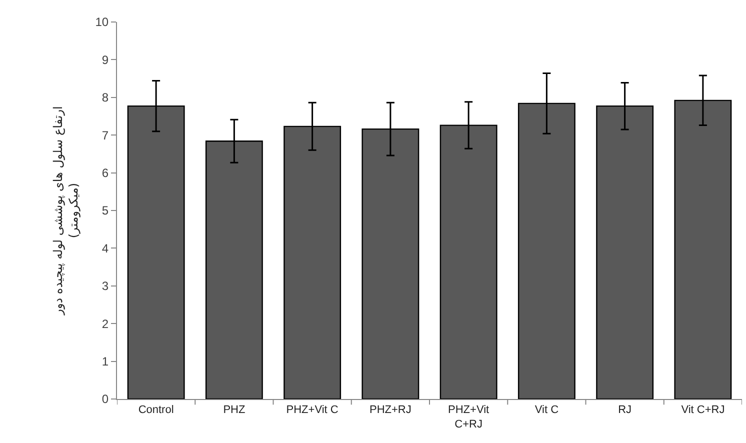 The width and height of the screenshot is (746, 443). Describe the element at coordinates (65, 211) in the screenshot. I see `y-axis-title: ارتفاع سلول های پوششی لوله پیچیده دور (میکرومتر)` at that location.